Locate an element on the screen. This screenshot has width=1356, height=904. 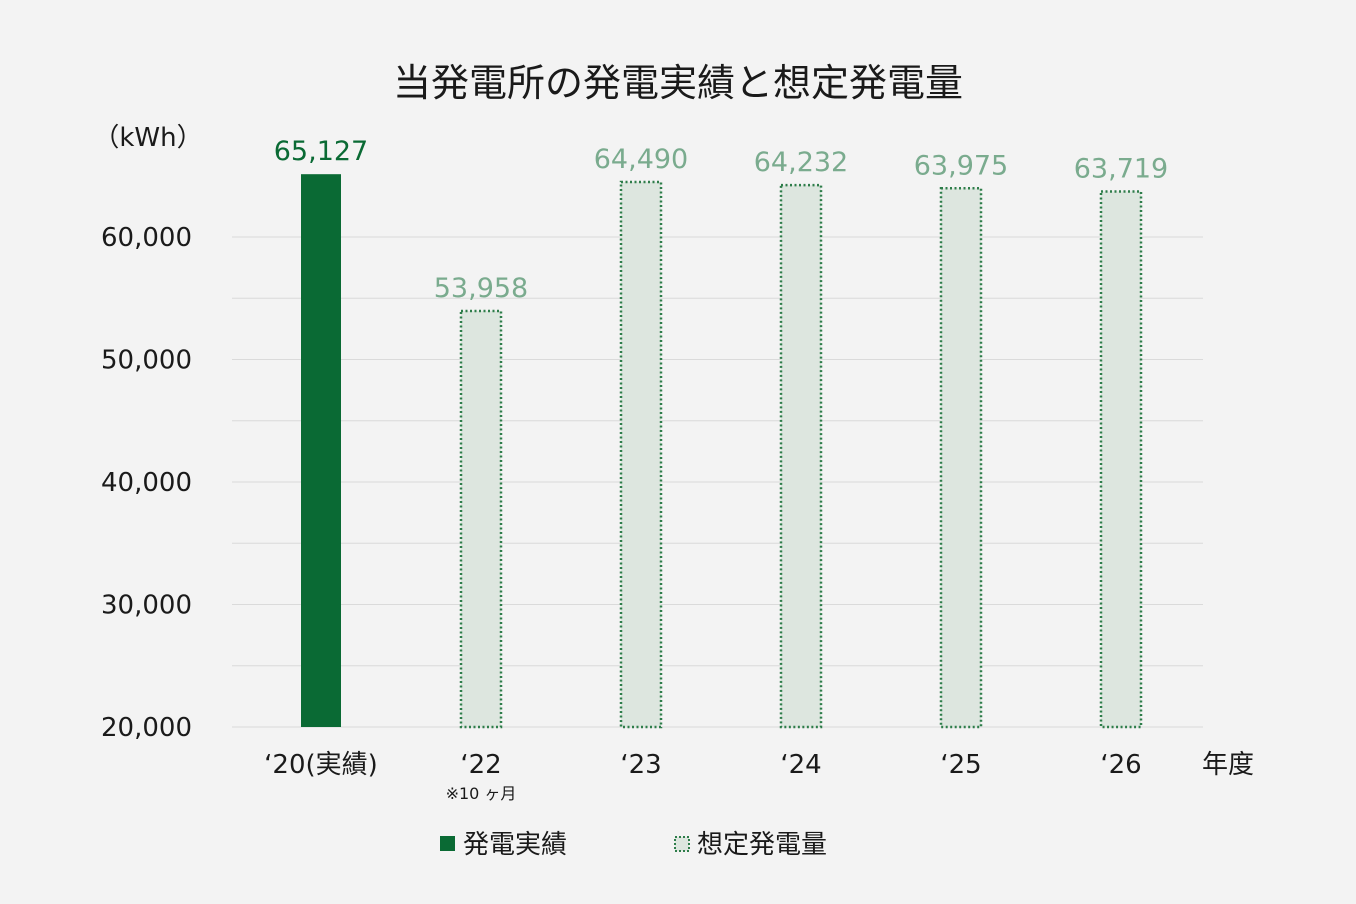
y-tick-label: 50,000 is located at coordinates (146, 361).